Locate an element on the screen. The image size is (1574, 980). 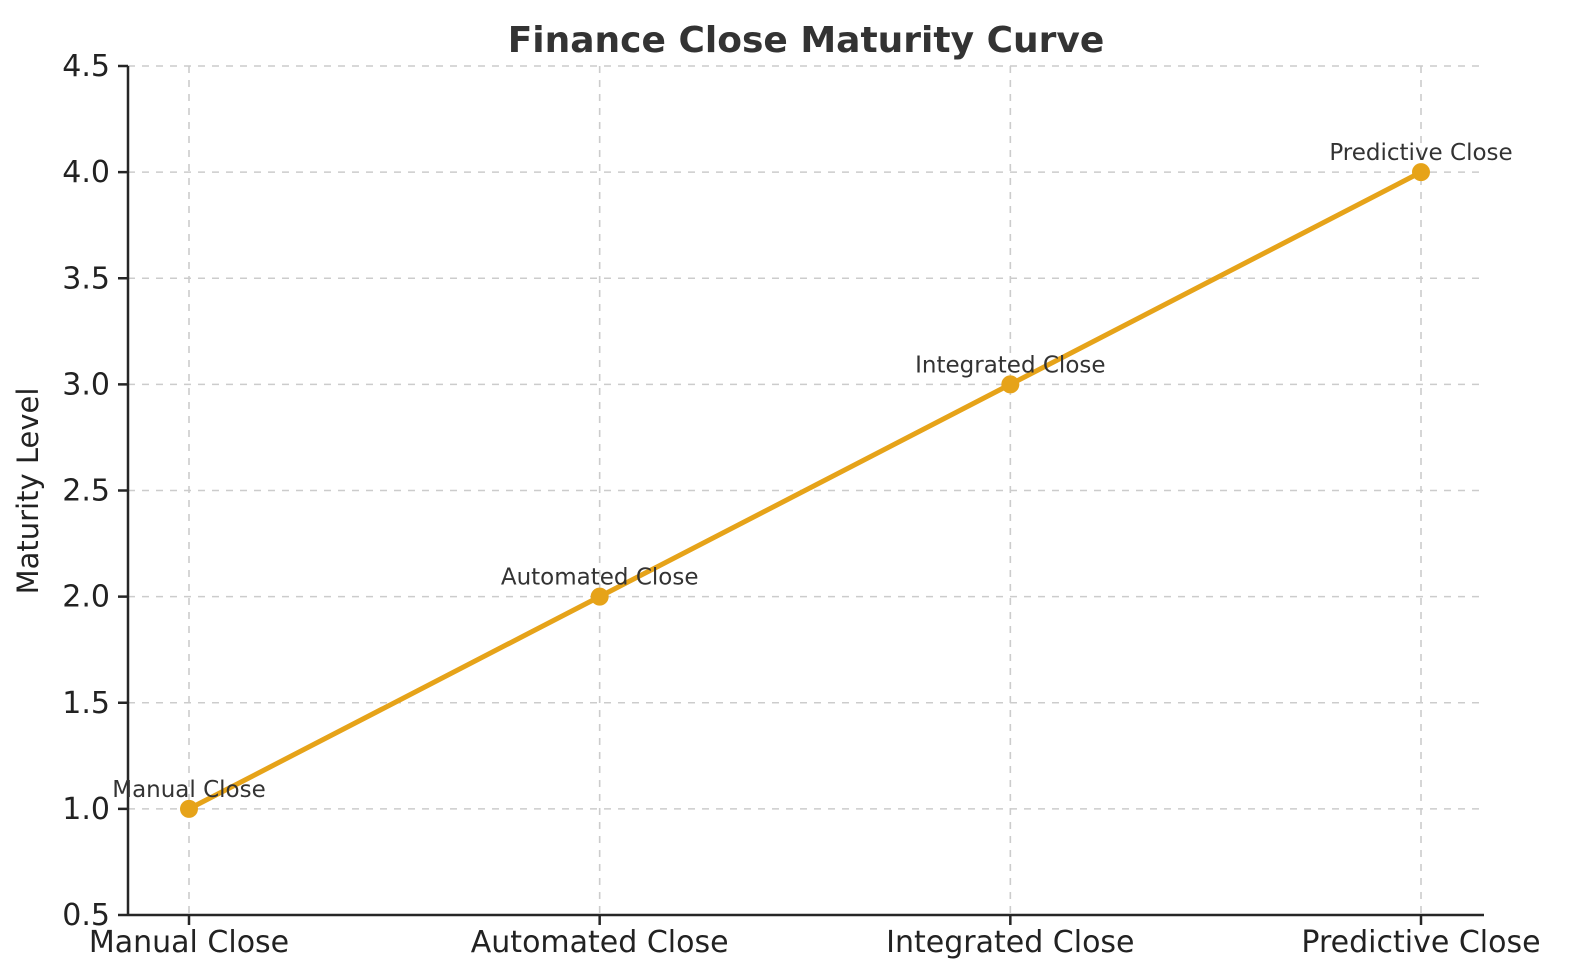
x-tick-label: Predictive Close is located at coordinates (1420, 942).